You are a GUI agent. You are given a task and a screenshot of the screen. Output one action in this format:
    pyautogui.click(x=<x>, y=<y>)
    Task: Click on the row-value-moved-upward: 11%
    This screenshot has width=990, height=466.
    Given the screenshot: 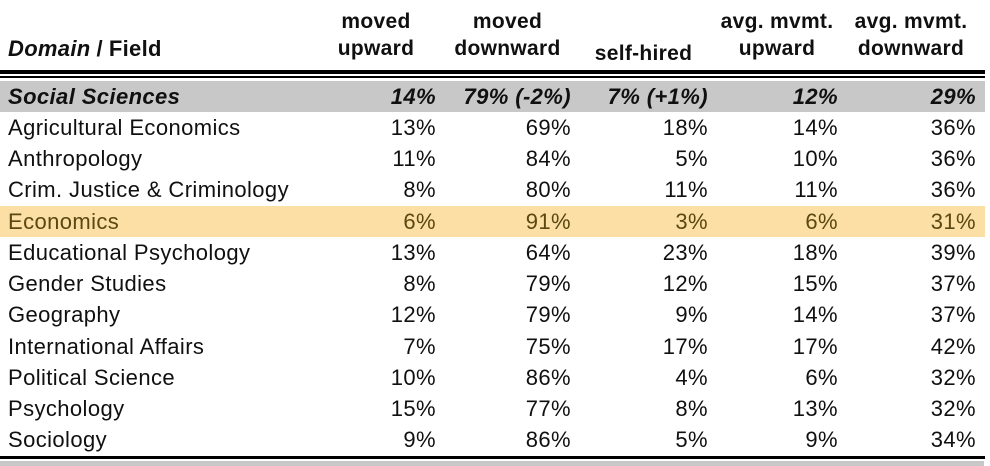 What is the action you would take?
    pyautogui.click(x=414, y=159)
    